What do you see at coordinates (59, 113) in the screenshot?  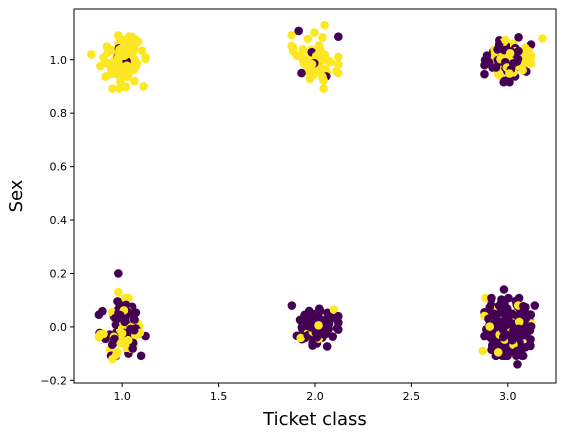 I see `y-tick-label: 0.8` at bounding box center [59, 113].